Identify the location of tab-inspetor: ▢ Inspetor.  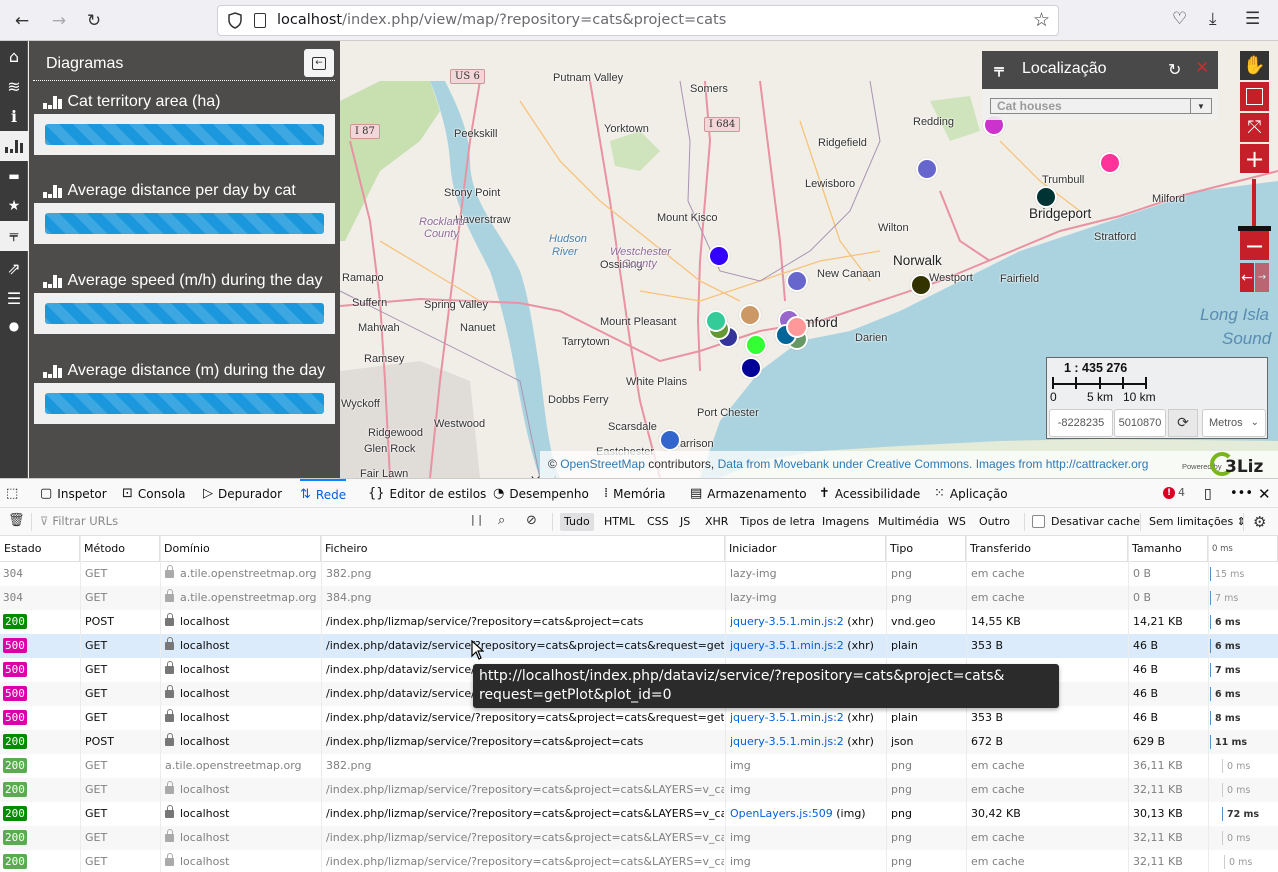
(73, 493).